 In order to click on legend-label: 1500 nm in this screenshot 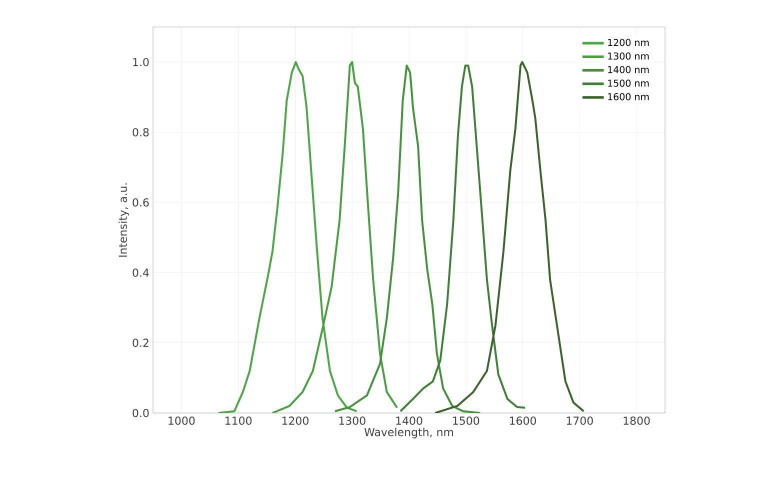, I will do `click(628, 83)`.